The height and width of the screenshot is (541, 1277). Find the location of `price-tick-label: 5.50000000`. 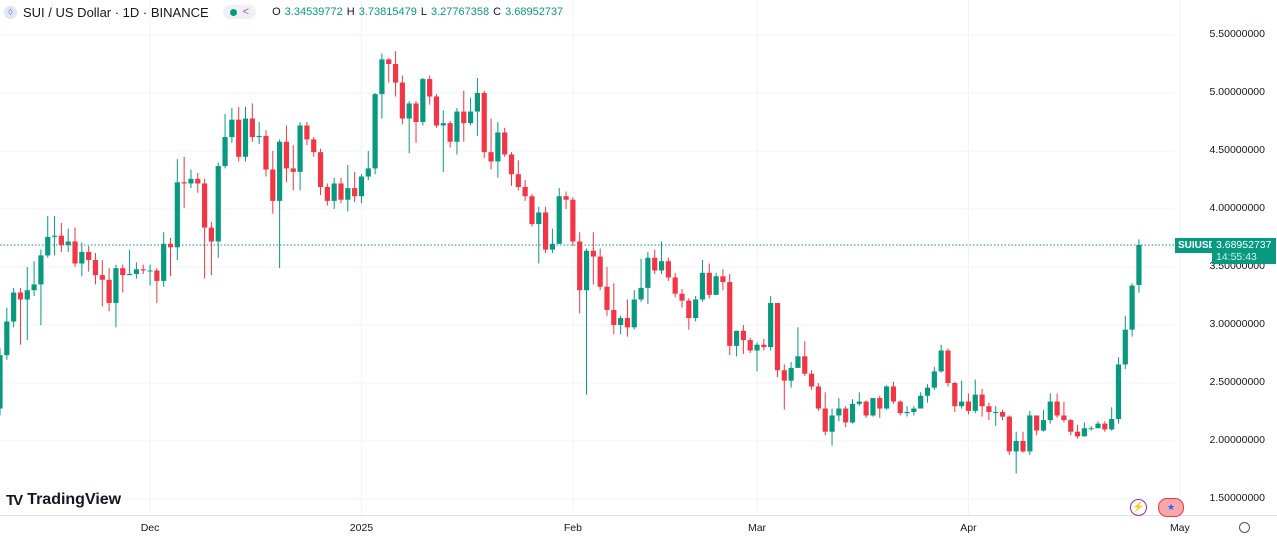

price-tick-label: 5.50000000 is located at coordinates (1237, 34).